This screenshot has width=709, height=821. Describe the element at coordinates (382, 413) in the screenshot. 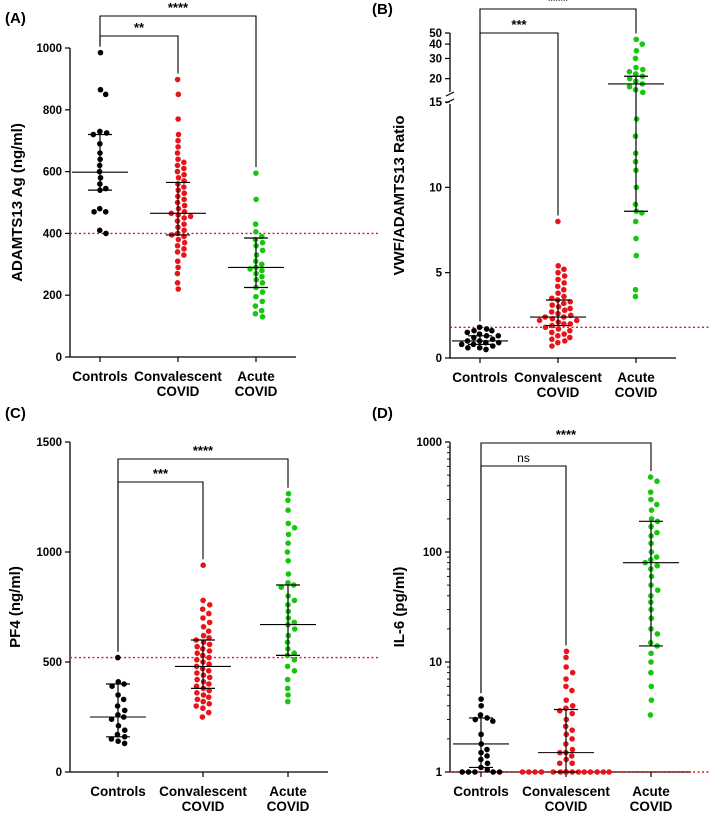

I see `panel-label: (D)` at that location.